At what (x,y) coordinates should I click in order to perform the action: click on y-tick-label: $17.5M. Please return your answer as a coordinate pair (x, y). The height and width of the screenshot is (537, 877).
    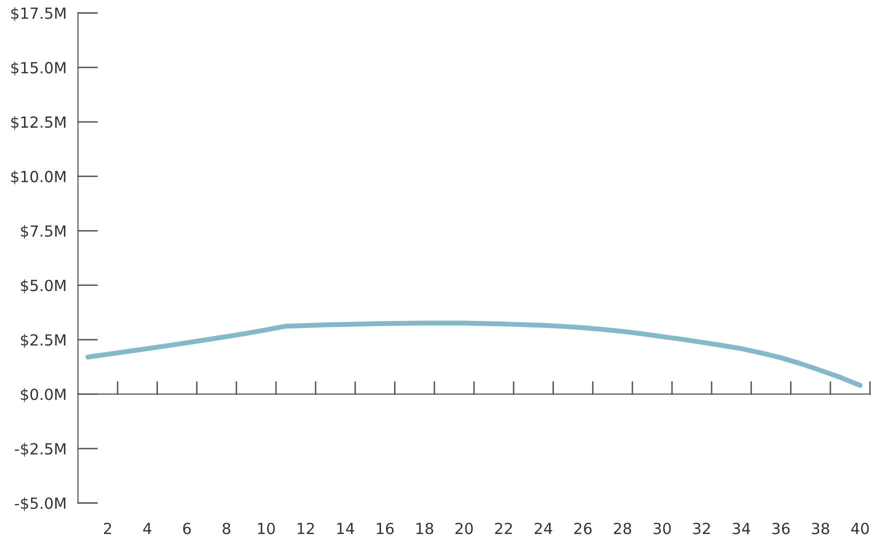
    Looking at the image, I should click on (38, 14).